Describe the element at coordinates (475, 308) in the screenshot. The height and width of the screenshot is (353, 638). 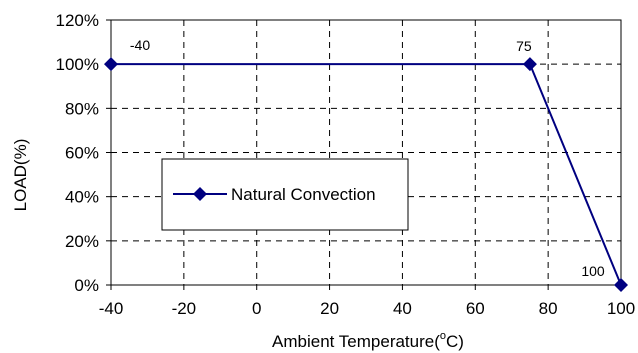
I see `x-tick-label: 60` at that location.